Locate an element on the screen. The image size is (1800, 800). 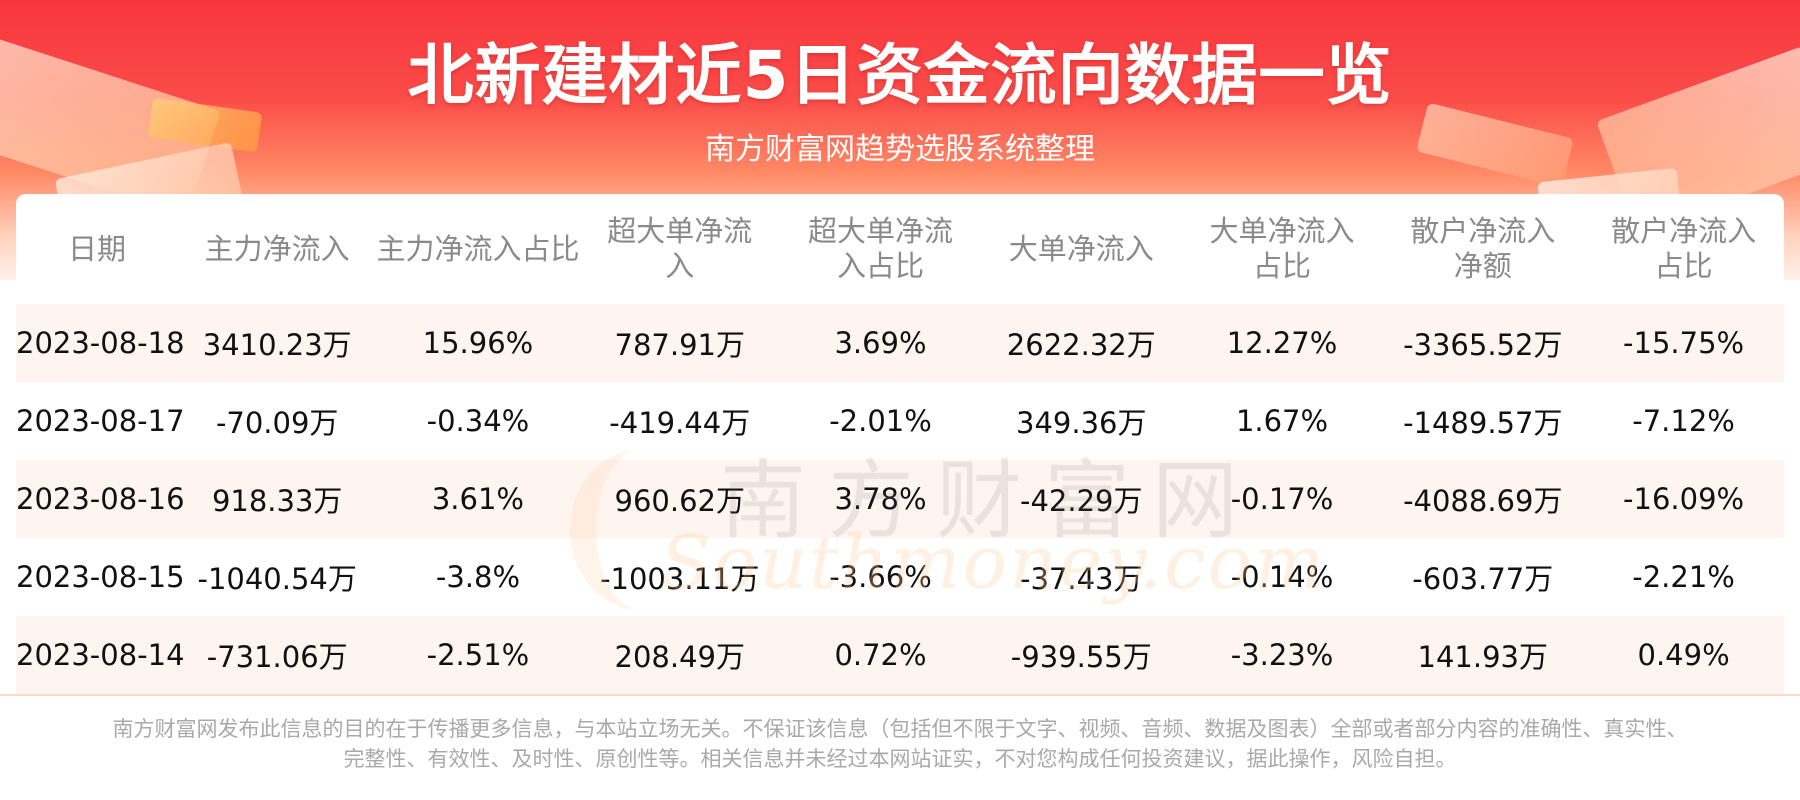
table-cell: 208.49万 is located at coordinates (680, 655).